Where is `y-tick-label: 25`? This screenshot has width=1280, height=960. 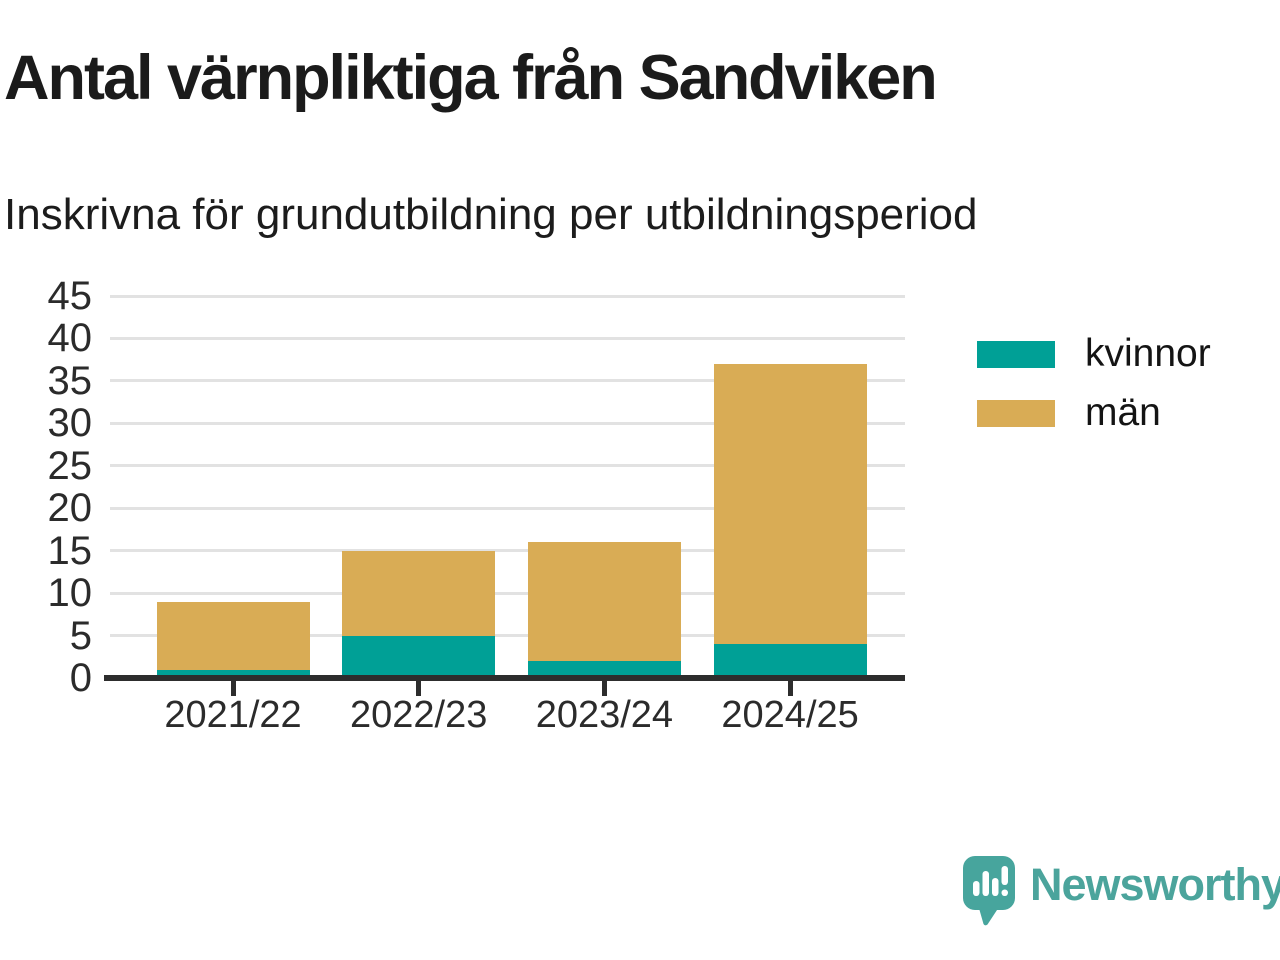 y-tick-label: 25 is located at coordinates (70, 465).